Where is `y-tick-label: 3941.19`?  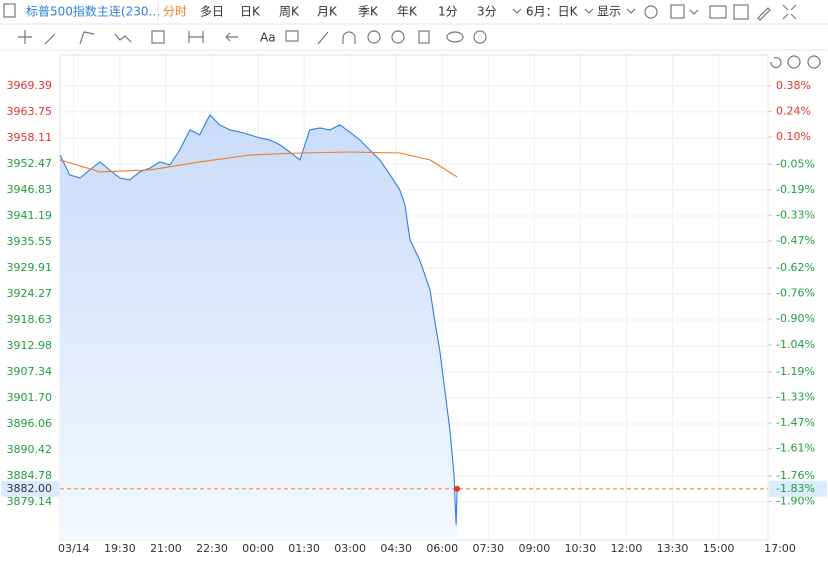
y-tick-label: 3941.19 is located at coordinates (30, 215).